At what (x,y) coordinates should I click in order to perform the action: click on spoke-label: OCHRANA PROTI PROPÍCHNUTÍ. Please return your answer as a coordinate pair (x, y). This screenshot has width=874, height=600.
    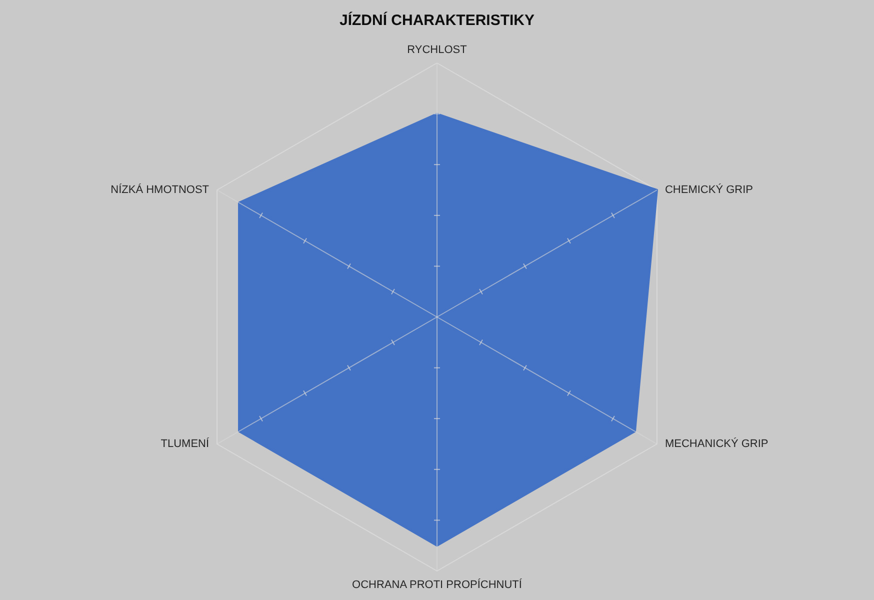
    Looking at the image, I should click on (437, 584).